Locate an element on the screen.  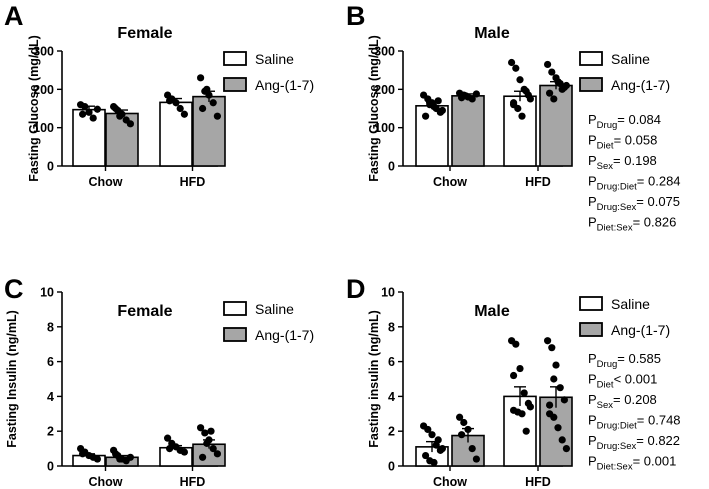
bar-ang-hfd is located at coordinates (209, 131).